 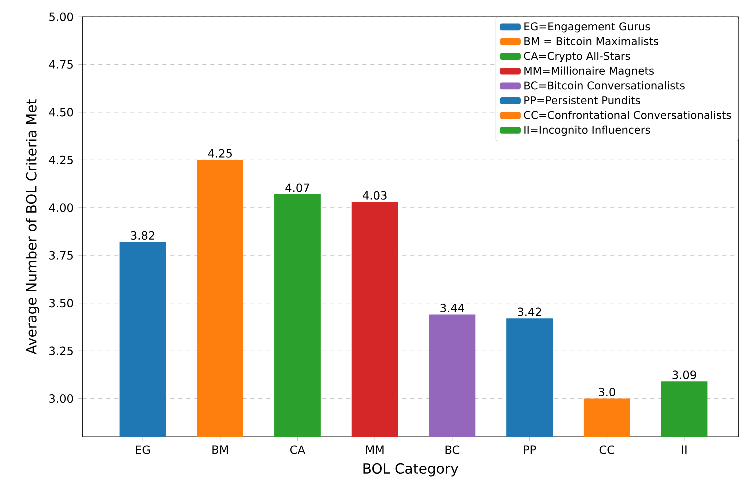 I want to click on data-label: 4.03, so click(x=375, y=195).